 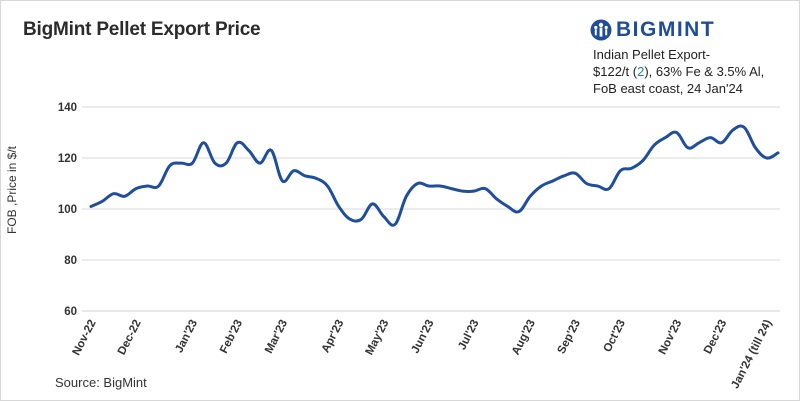 What do you see at coordinates (130, 337) in the screenshot?
I see `x-tick-label: Dec-22` at bounding box center [130, 337].